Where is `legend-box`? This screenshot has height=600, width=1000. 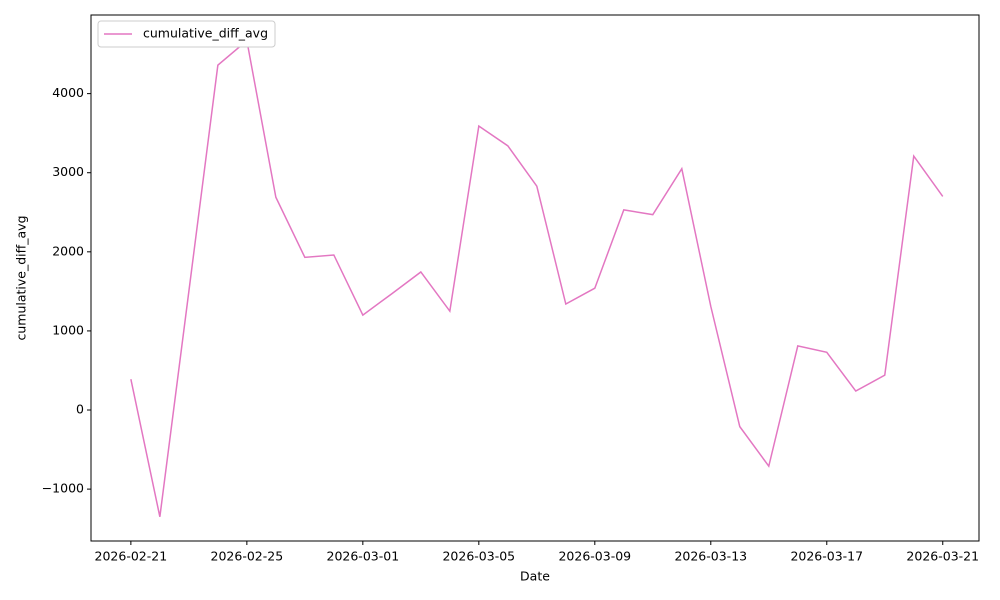 legend-box is located at coordinates (186, 34).